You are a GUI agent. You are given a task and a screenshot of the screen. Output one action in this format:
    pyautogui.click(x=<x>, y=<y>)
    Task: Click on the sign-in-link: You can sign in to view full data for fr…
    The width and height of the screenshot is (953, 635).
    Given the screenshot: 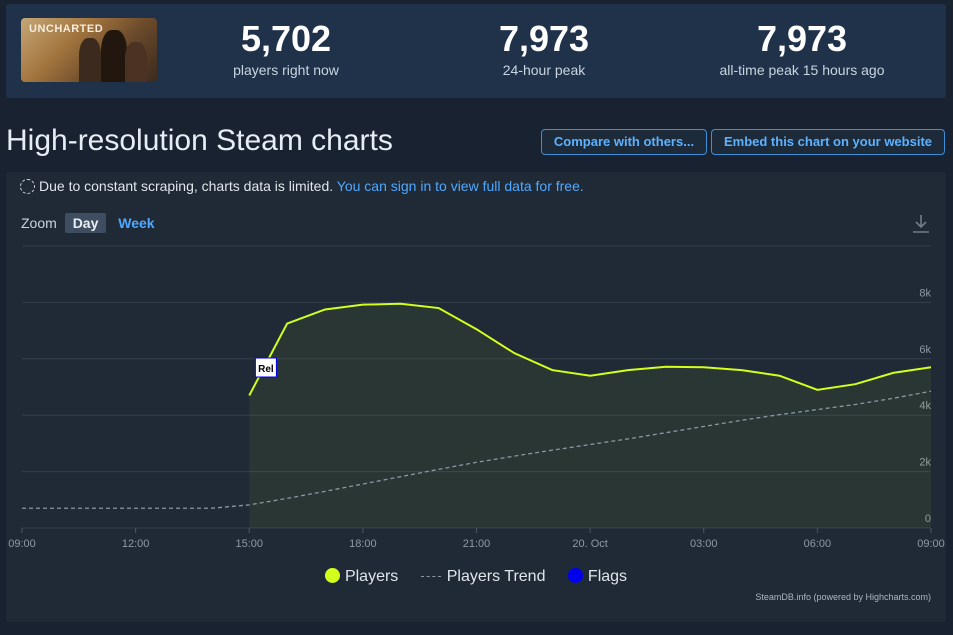 What is the action you would take?
    pyautogui.click(x=460, y=186)
    